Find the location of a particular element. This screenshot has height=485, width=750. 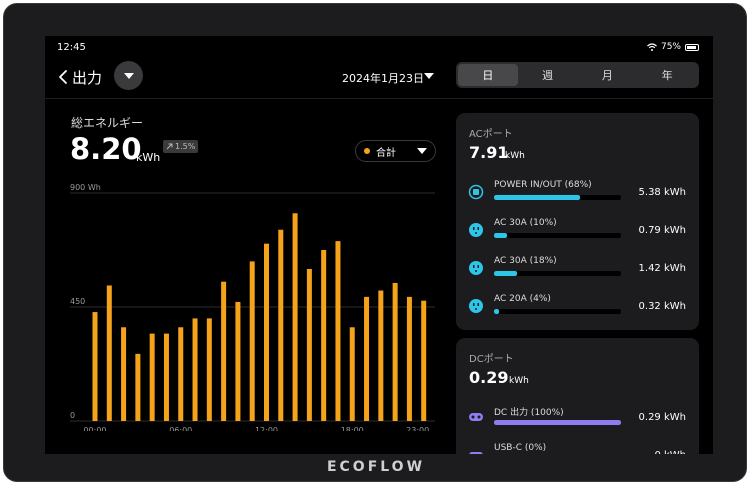

usb-c-icon is located at coordinates (476, 453).